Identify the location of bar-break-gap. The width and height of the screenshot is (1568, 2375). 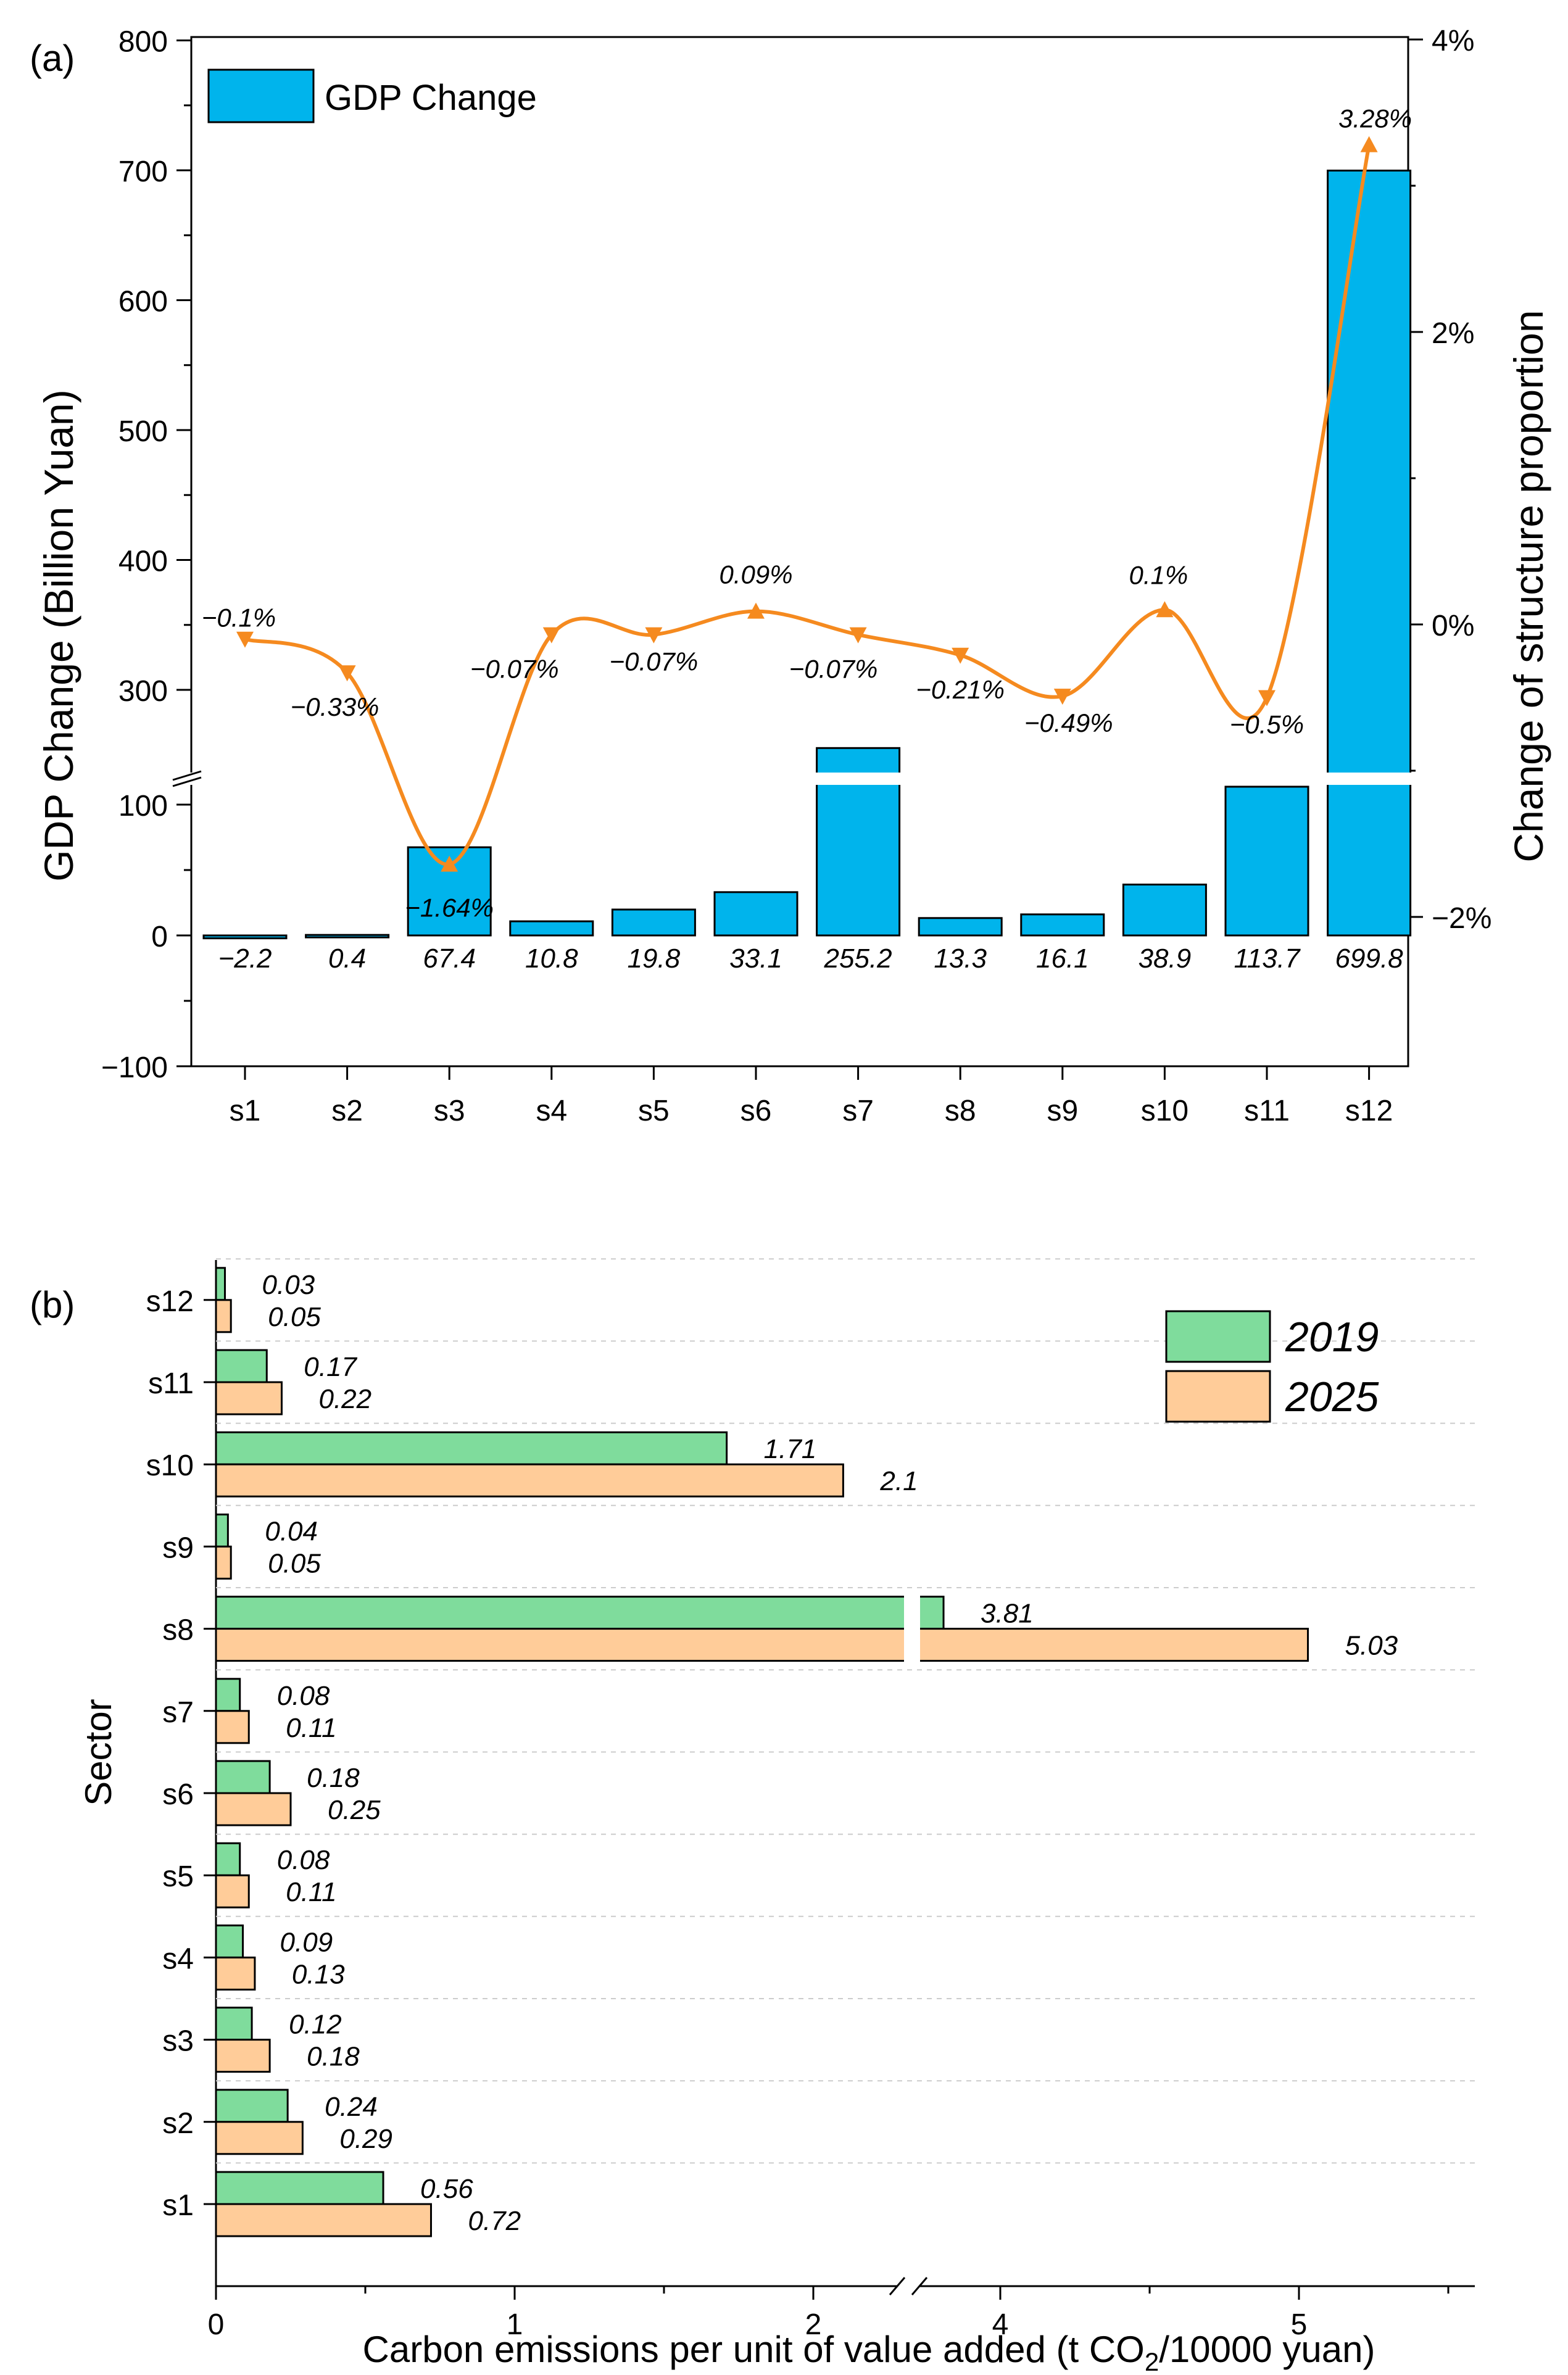
(912, 1629).